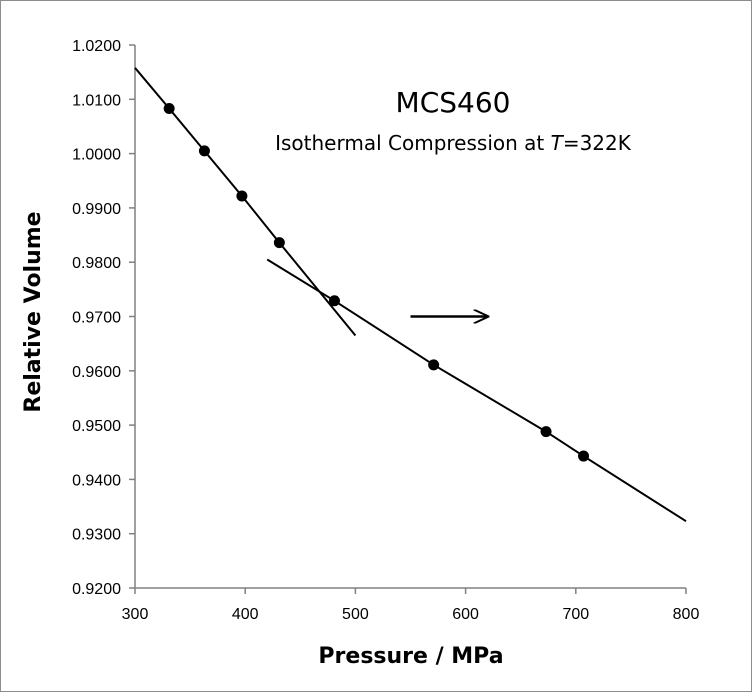 This screenshot has height=692, width=752. I want to click on y-tick-label: 1.0100, so click(96, 100).